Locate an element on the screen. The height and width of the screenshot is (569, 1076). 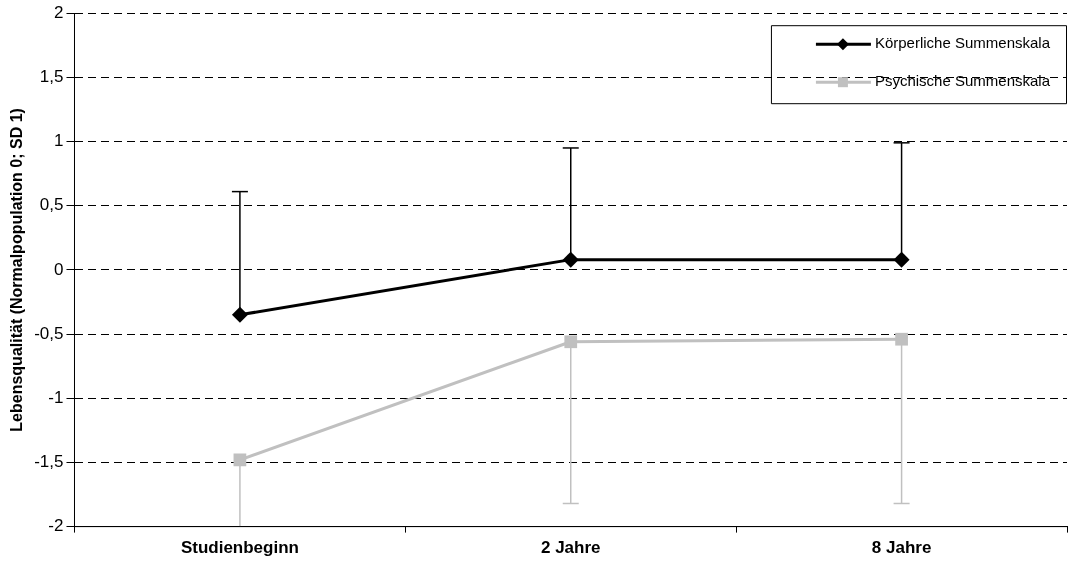
y-axis-title: Lebensqualität (Normalpopulation 0; SD 1) is located at coordinates (17, 270).